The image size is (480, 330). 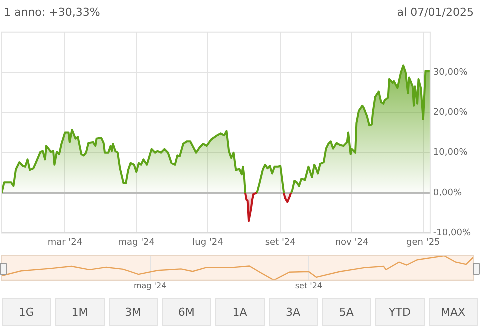 I want to click on text: MAX, so click(x=453, y=312).